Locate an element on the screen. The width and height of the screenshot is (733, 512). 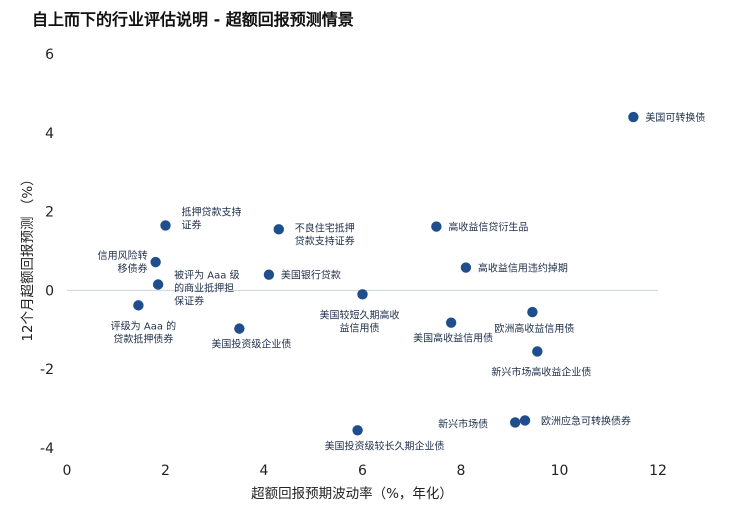
data-point-label: 美国投资级企业债 is located at coordinates (251, 344).